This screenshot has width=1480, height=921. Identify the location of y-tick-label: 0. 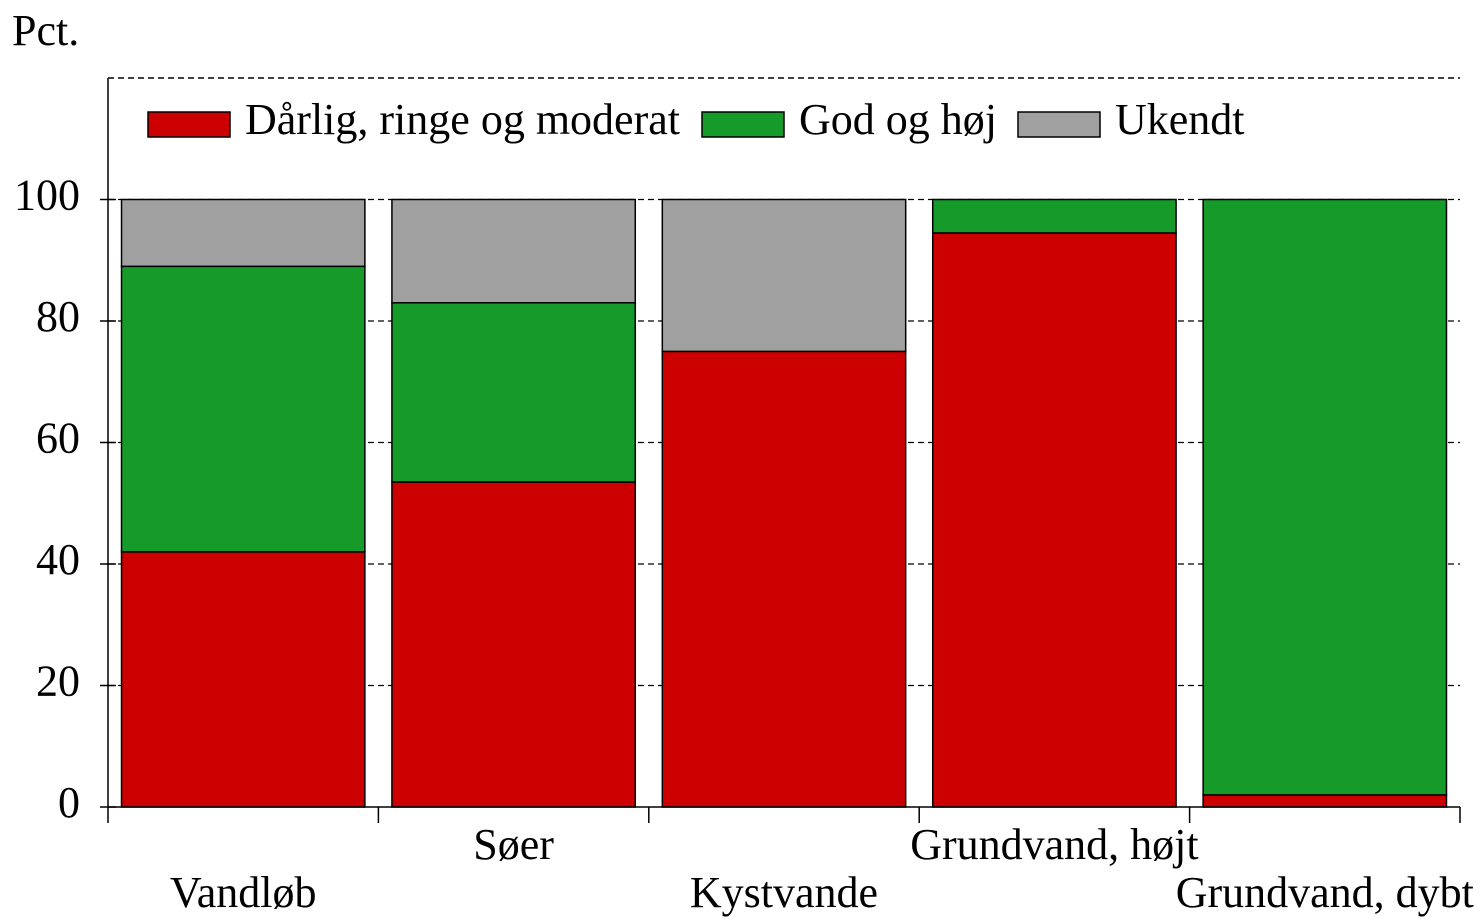
(69, 802).